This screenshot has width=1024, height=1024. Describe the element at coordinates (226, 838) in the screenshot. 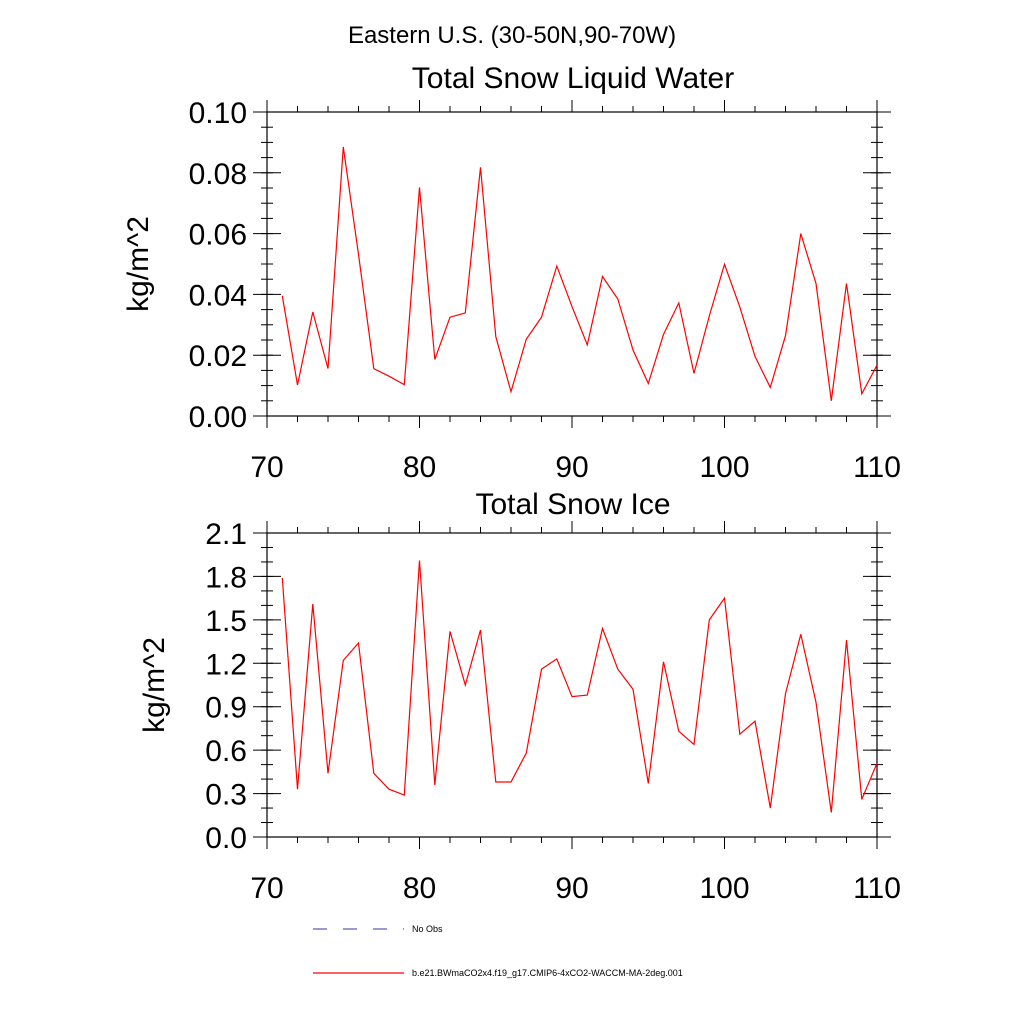

I see `y-tick-label-snow-ice: 0.0` at that location.